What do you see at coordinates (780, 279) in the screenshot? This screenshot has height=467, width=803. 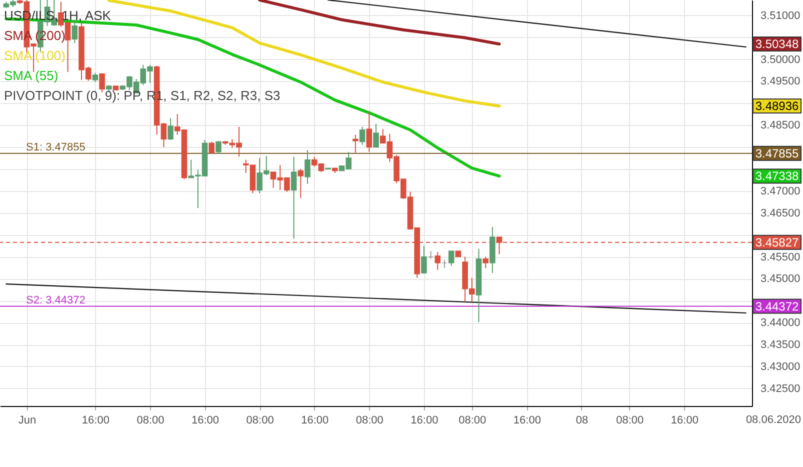 I see `y-tick-label: 3.45000` at bounding box center [780, 279].